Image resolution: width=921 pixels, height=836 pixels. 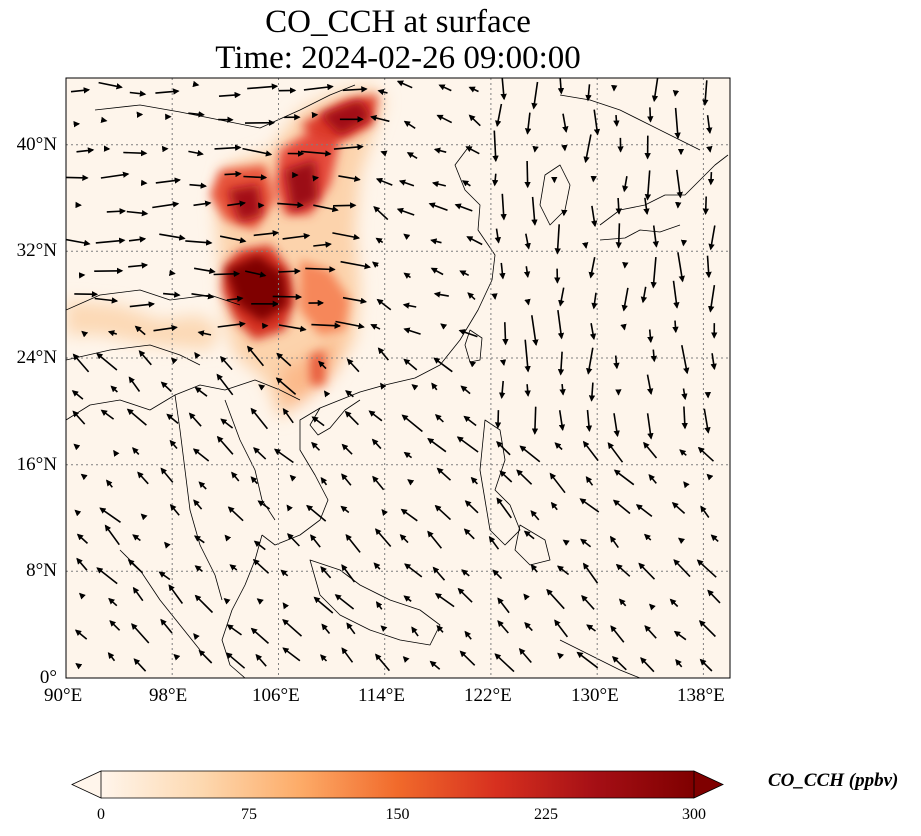 I want to click on x-tick-label: 98°E, so click(x=168, y=695).